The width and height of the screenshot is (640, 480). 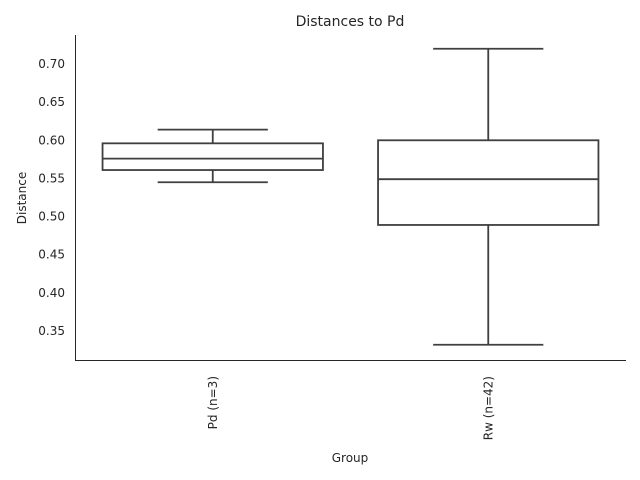 I want to click on y-tick-label: 0.60, so click(x=51, y=140).